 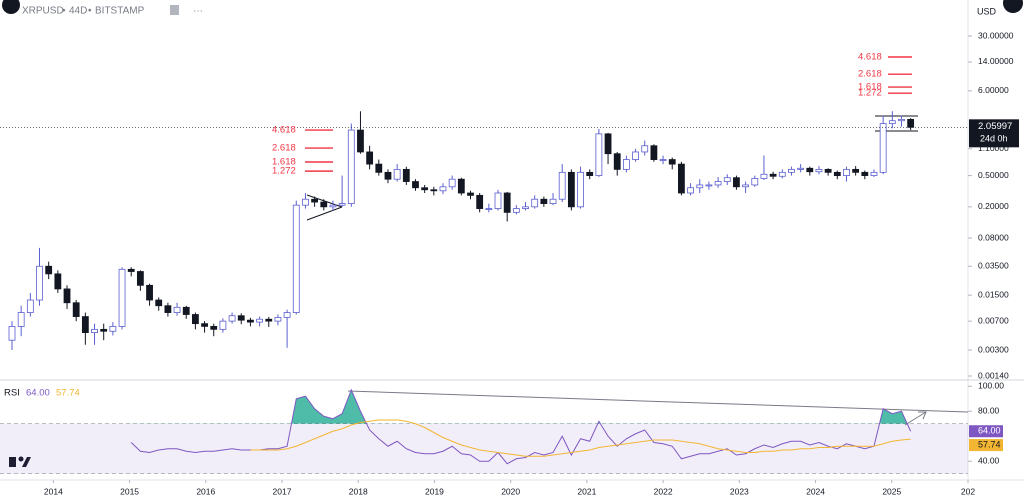 I want to click on rsi-trendline, so click(x=658, y=401).